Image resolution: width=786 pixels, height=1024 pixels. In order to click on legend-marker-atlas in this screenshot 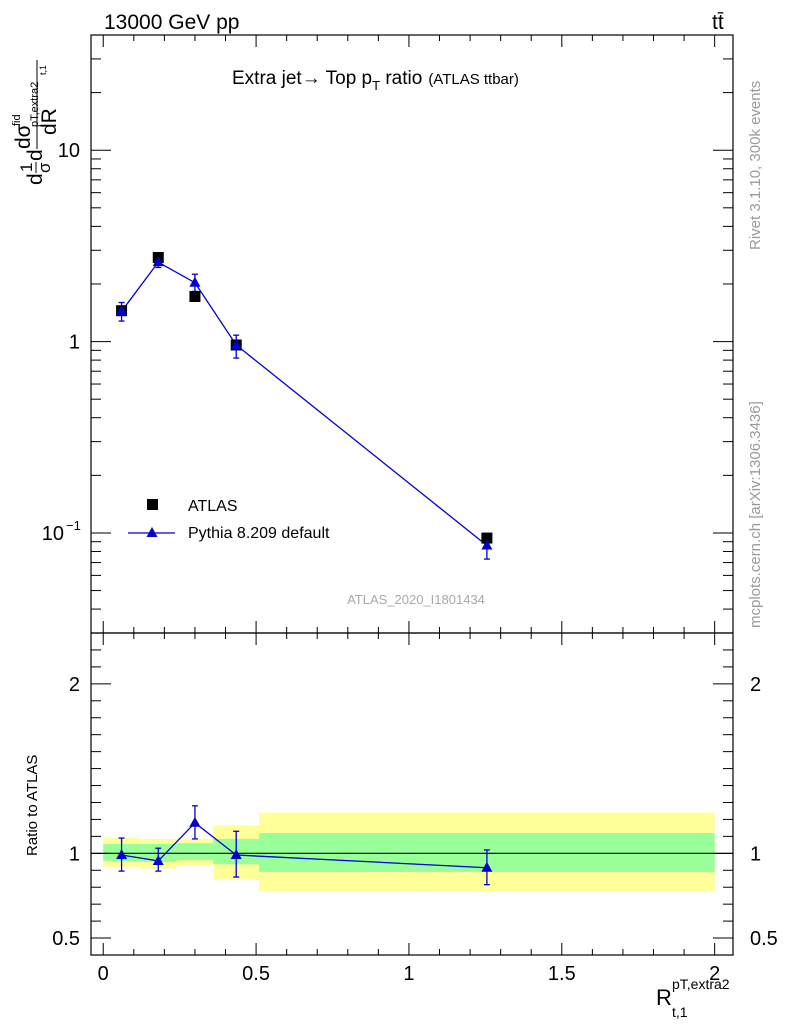, I will do `click(152, 504)`.